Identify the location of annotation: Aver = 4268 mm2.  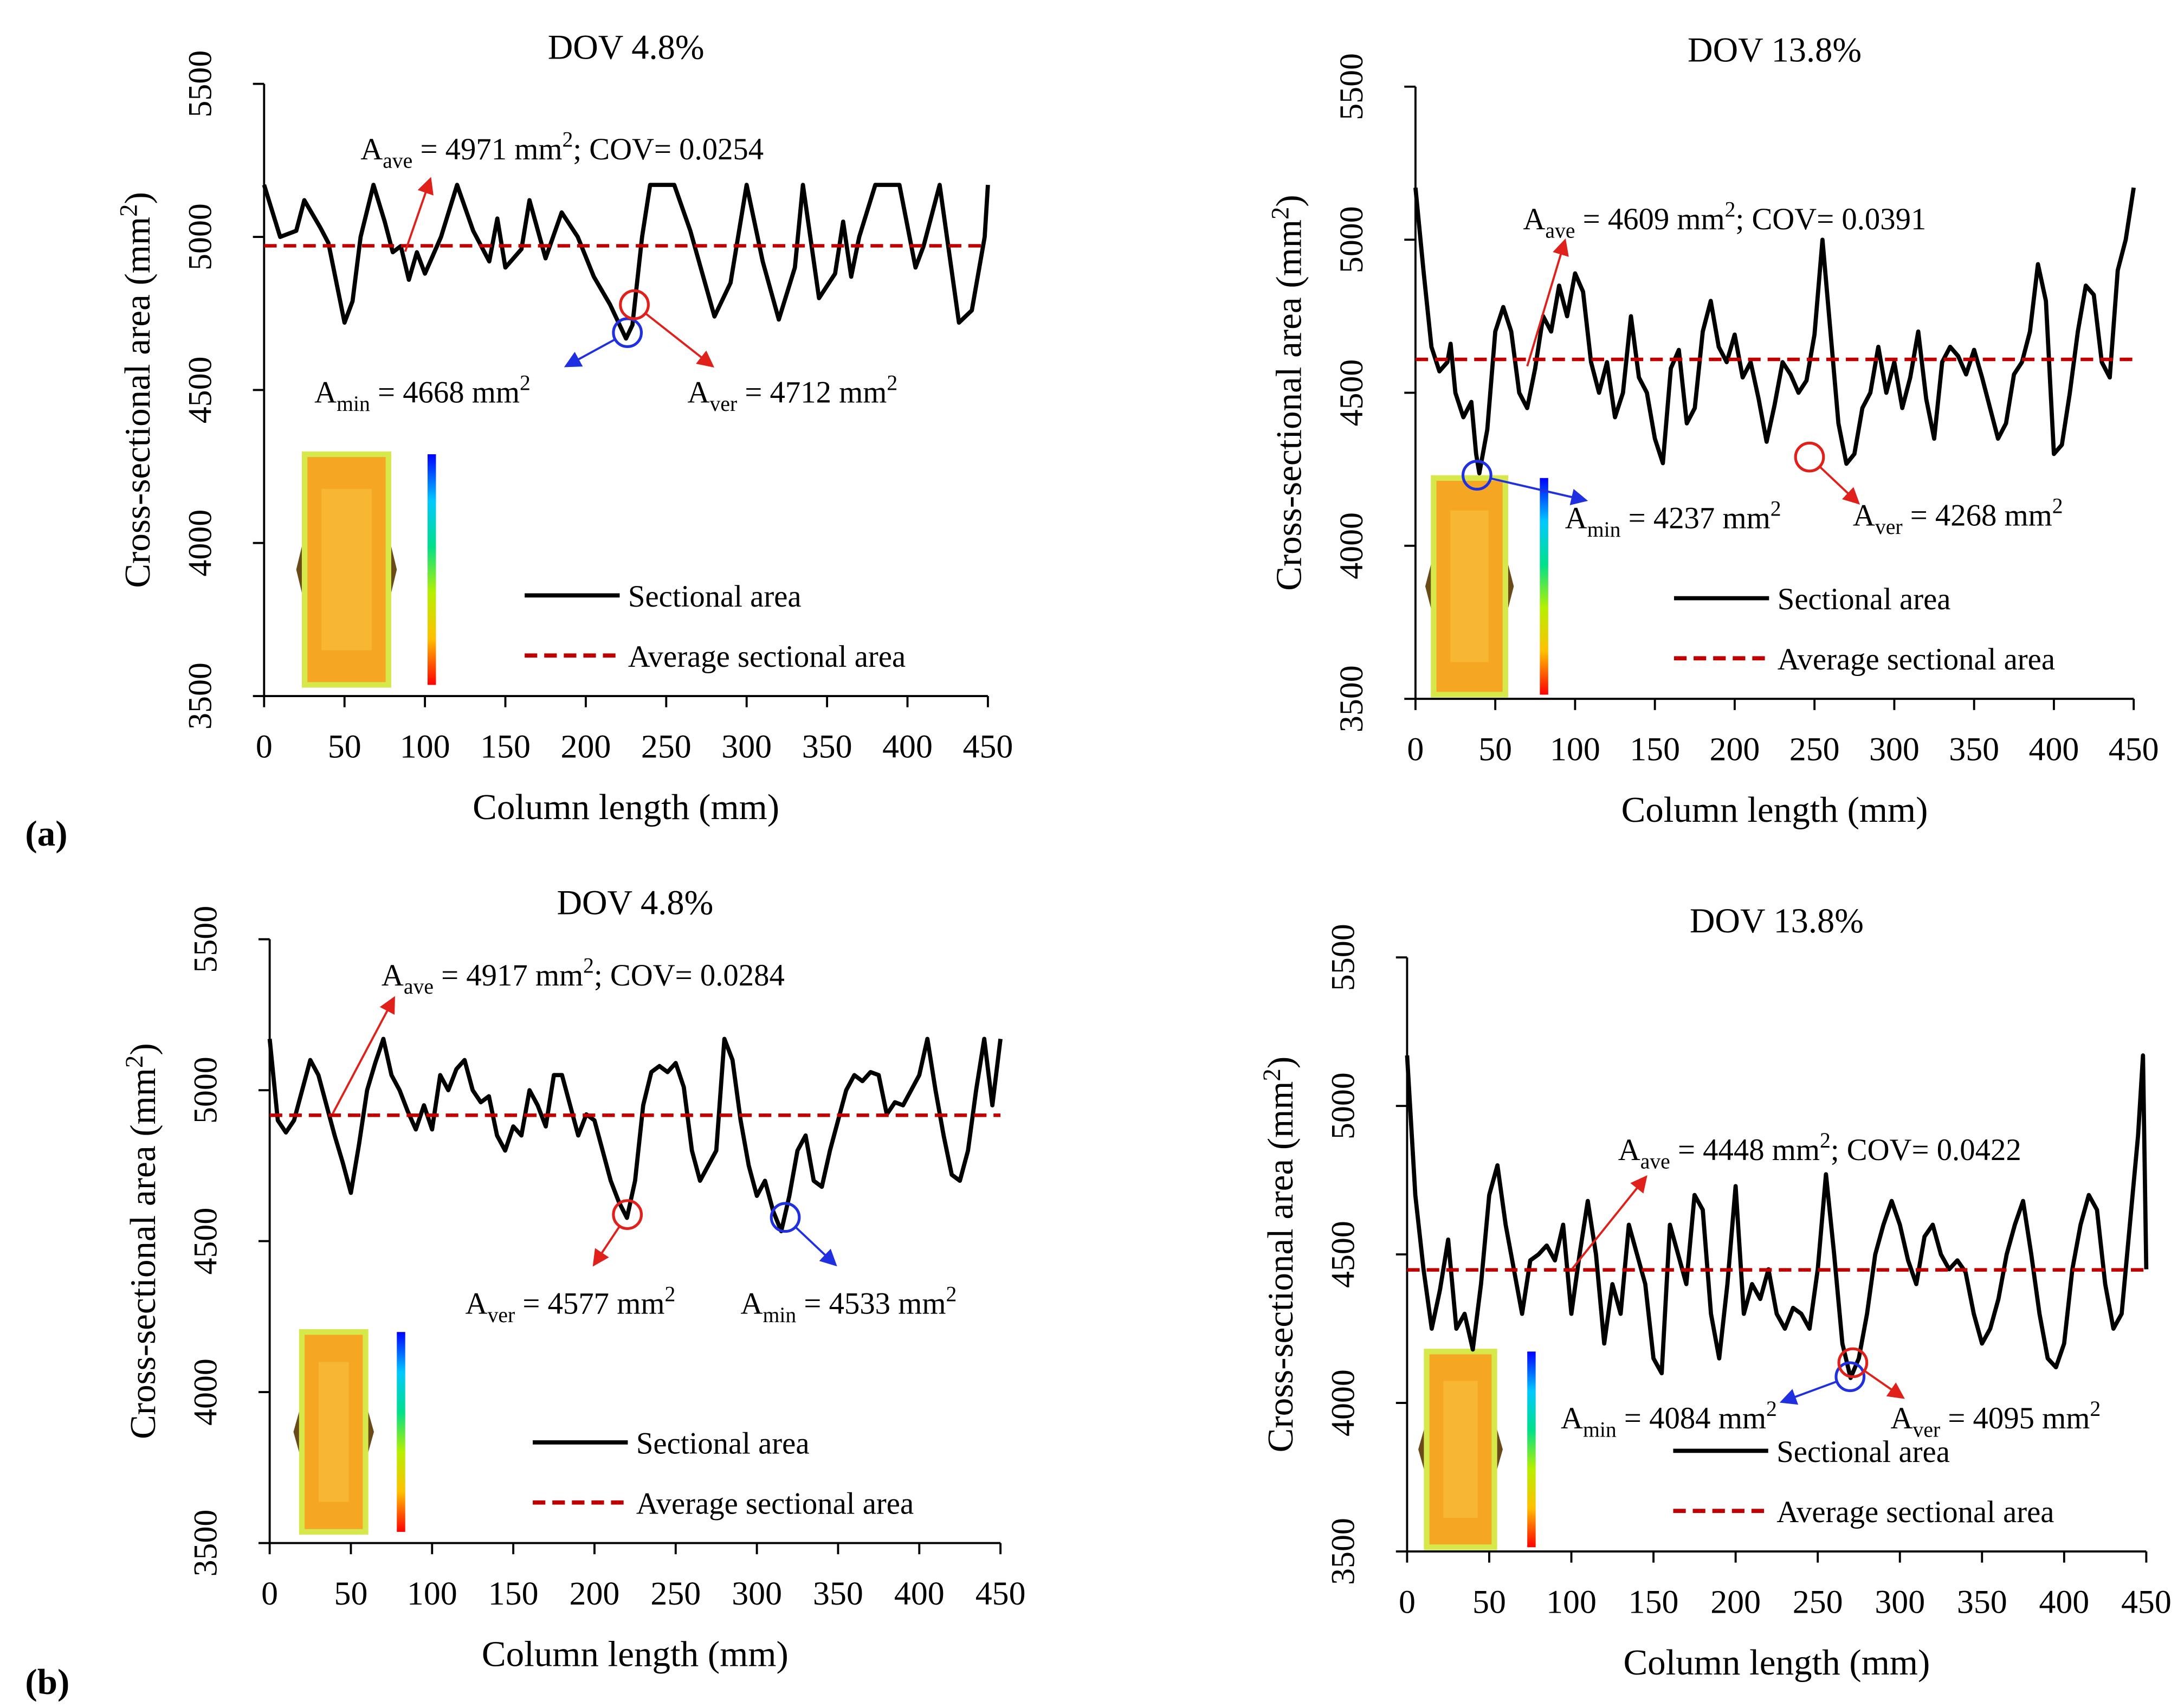
(1958, 516).